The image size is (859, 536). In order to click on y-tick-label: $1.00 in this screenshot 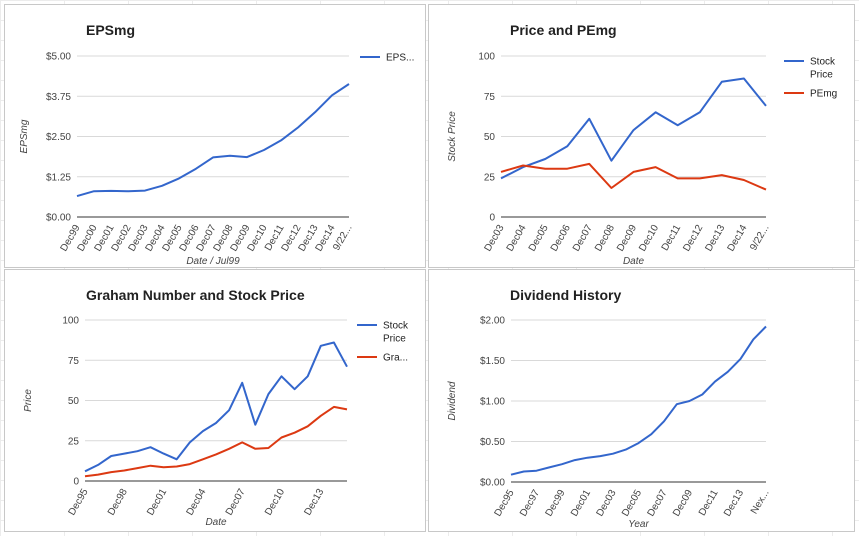, I will do `click(492, 402)`.